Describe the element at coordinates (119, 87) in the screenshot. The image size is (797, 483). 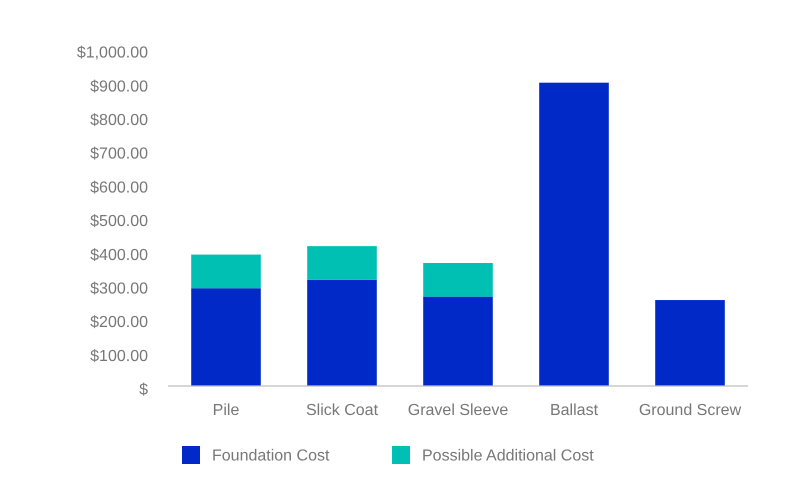
I see `y-tick-label: $900.00` at that location.